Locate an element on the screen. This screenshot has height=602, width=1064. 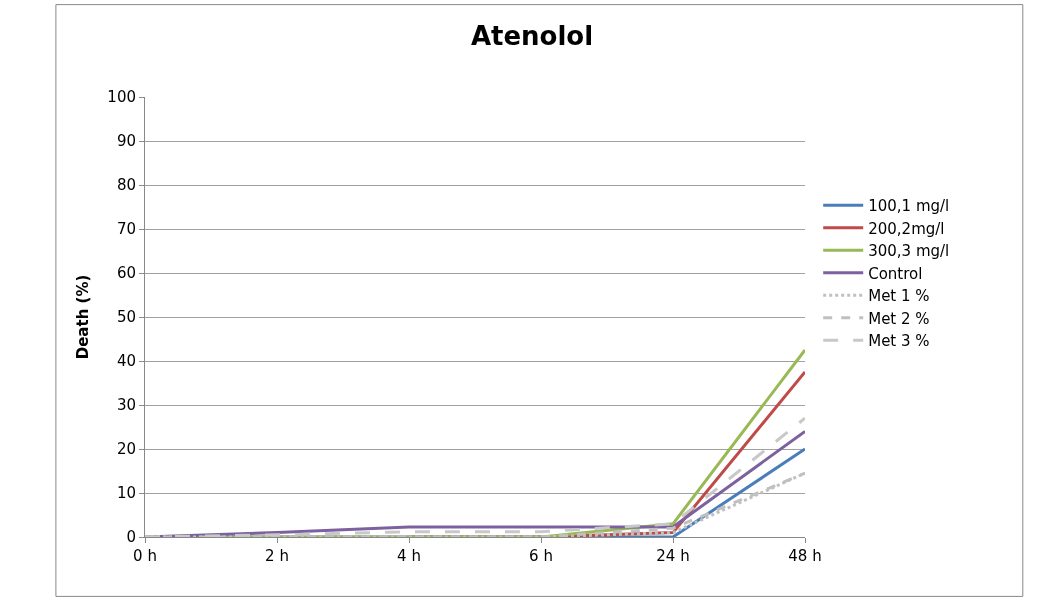
legend-label: 300,3 mg/l is located at coordinates (909, 251).